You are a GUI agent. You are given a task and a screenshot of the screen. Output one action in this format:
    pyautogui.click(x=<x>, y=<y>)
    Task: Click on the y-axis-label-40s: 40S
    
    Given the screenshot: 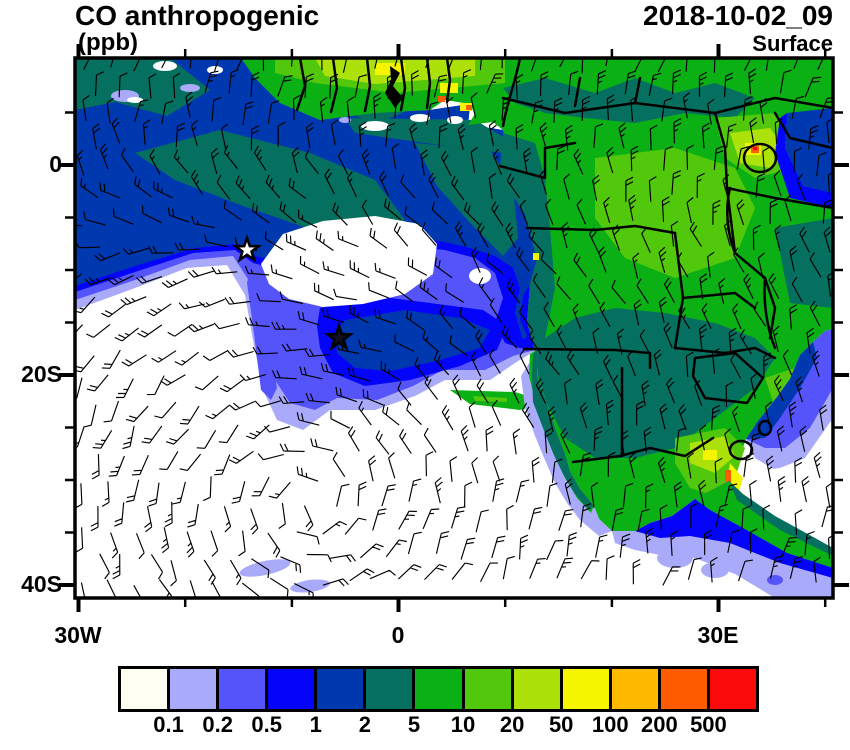 What is the action you would take?
    pyautogui.click(x=41, y=584)
    